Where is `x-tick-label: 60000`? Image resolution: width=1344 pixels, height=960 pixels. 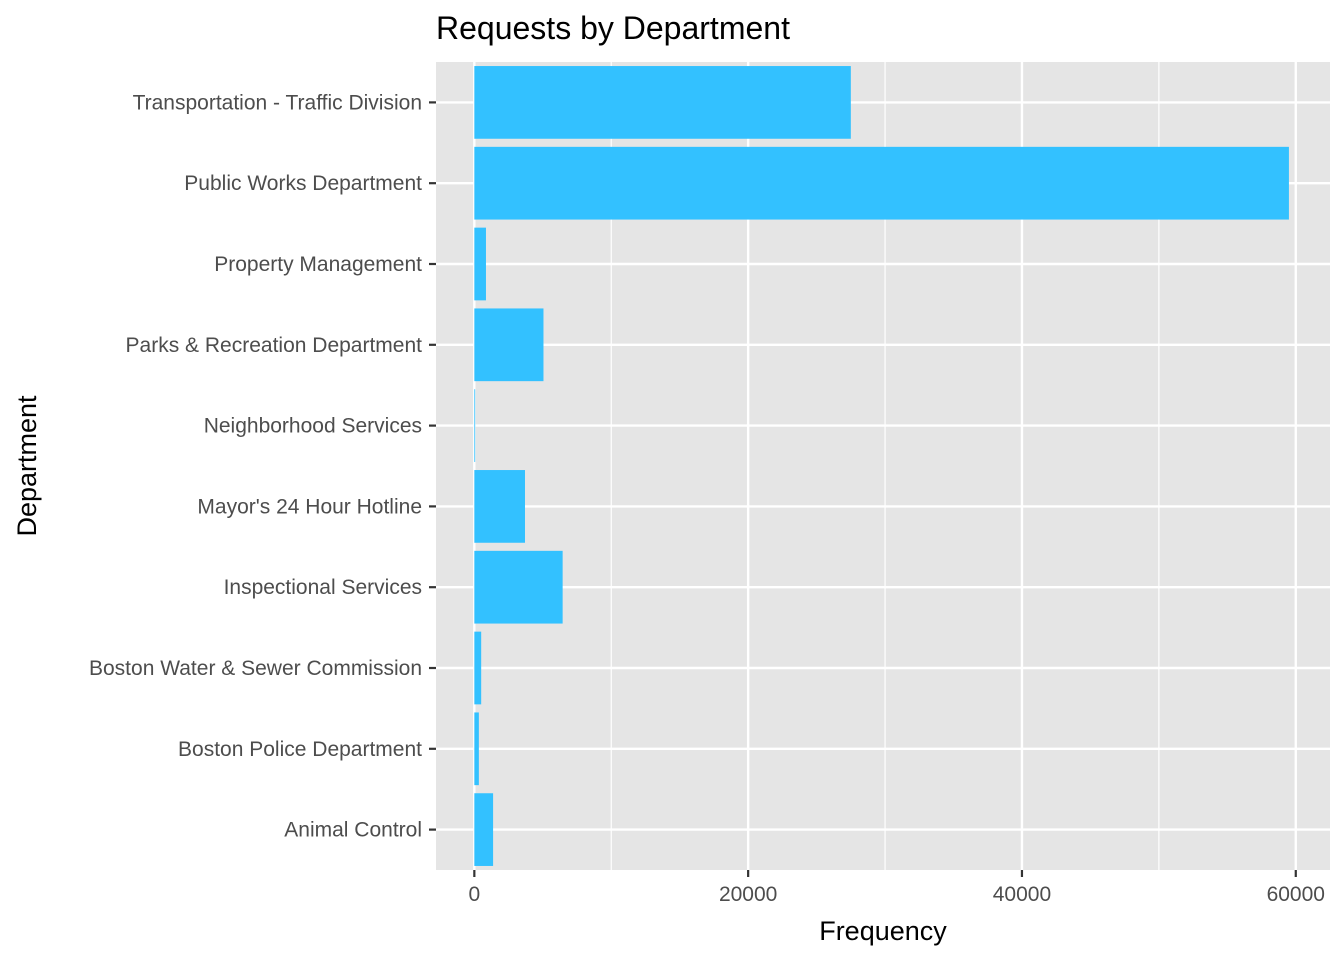
x-tick-label: 60000 is located at coordinates (1296, 894).